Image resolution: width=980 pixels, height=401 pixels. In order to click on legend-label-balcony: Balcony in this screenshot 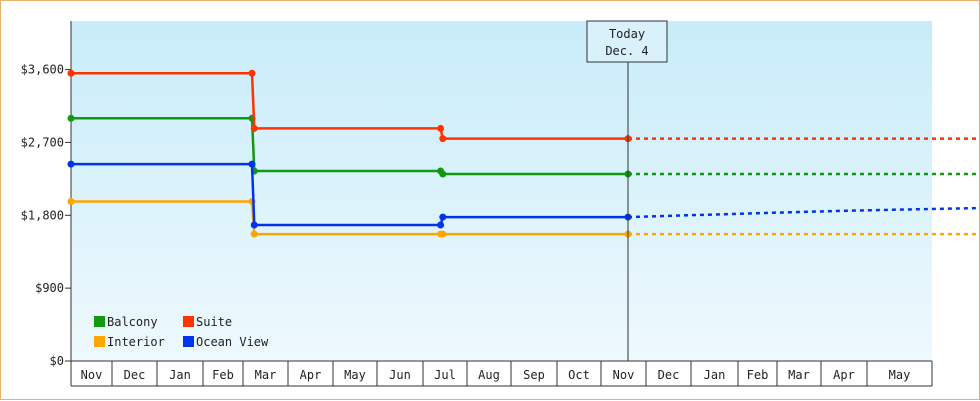, I will do `click(132, 322)`.